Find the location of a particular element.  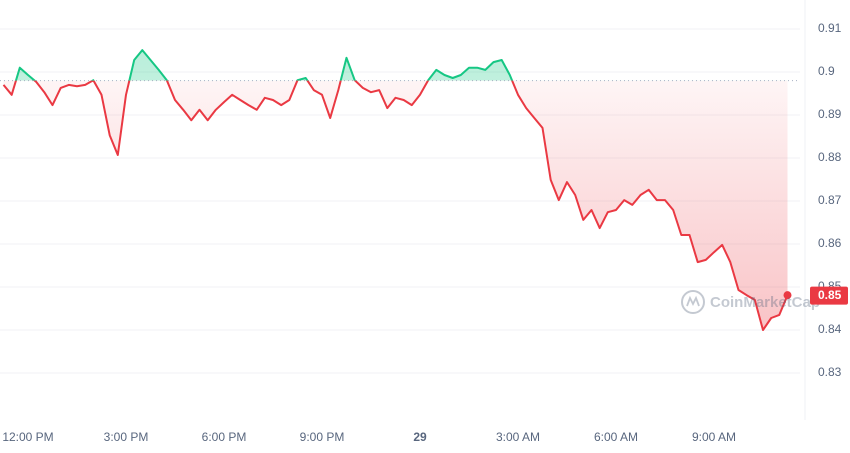

price-tag-label: 0.85 is located at coordinates (830, 295).